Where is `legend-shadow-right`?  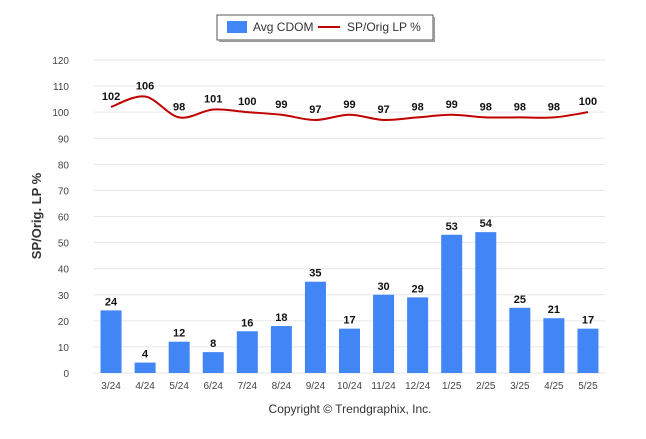
legend-shadow-right is located at coordinates (434, 29).